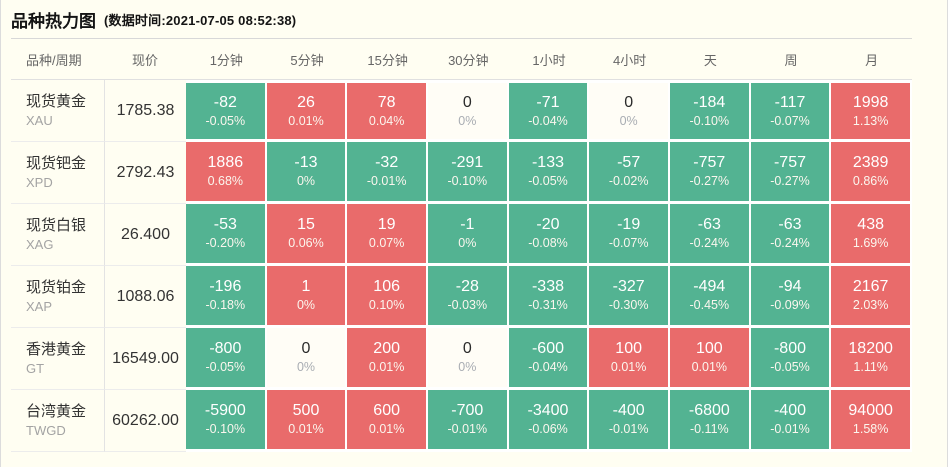 Image resolution: width=948 pixels, height=467 pixels. Describe the element at coordinates (386, 225) in the screenshot. I see `heat-value: 19` at that location.